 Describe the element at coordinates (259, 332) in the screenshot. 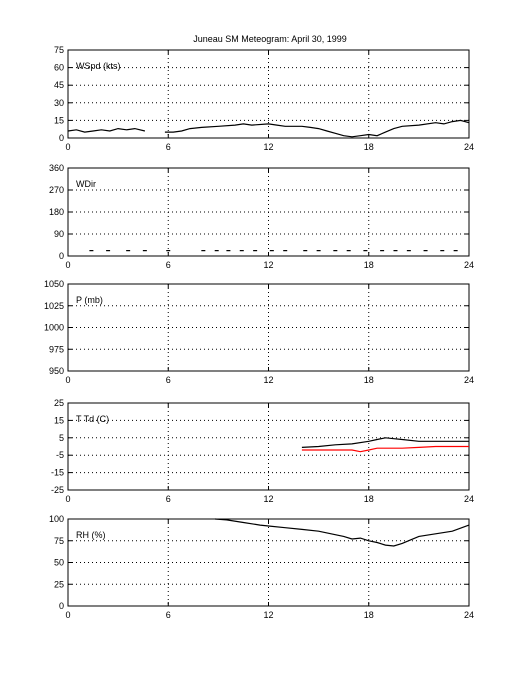

I see `panel-3: 0 6 12 18 24 950 975 1000 1025 1050 P (mb)` at that location.